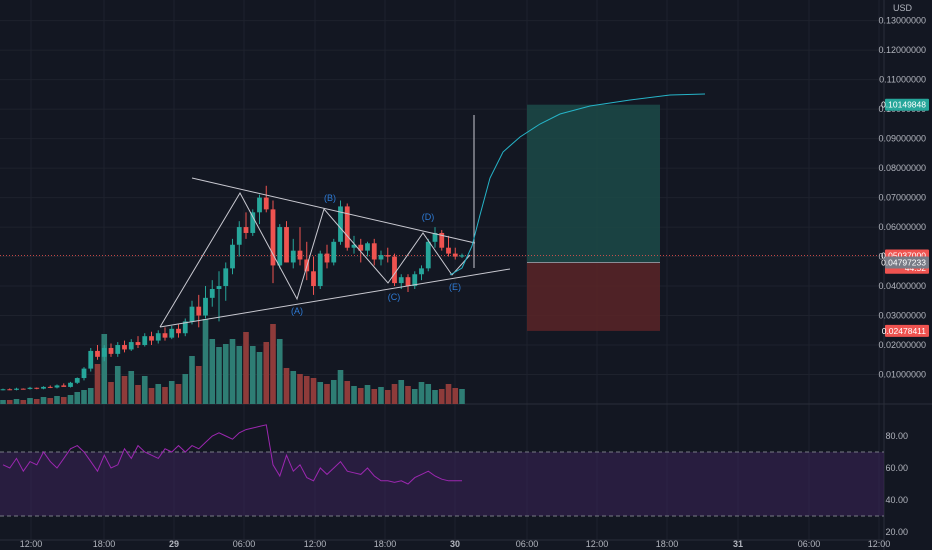 The height and width of the screenshot is (550, 932). What do you see at coordinates (335, 298) in the screenshot?
I see `triangle-lower-trendline` at bounding box center [335, 298].